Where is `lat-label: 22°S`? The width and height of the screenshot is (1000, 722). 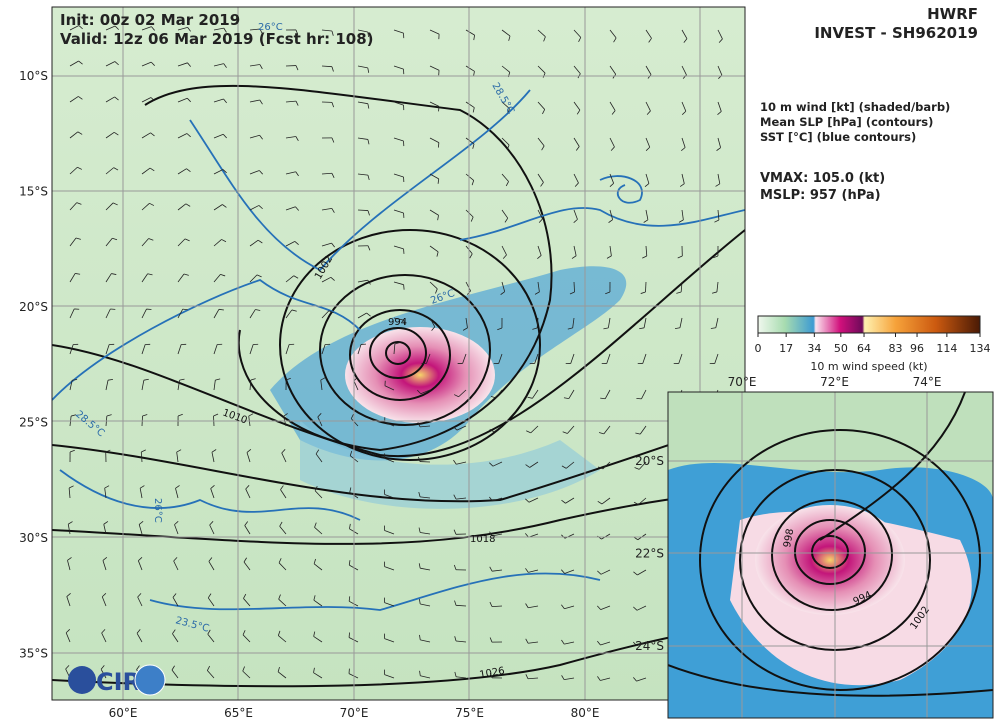 lat-label: 22°S is located at coordinates (649, 554).